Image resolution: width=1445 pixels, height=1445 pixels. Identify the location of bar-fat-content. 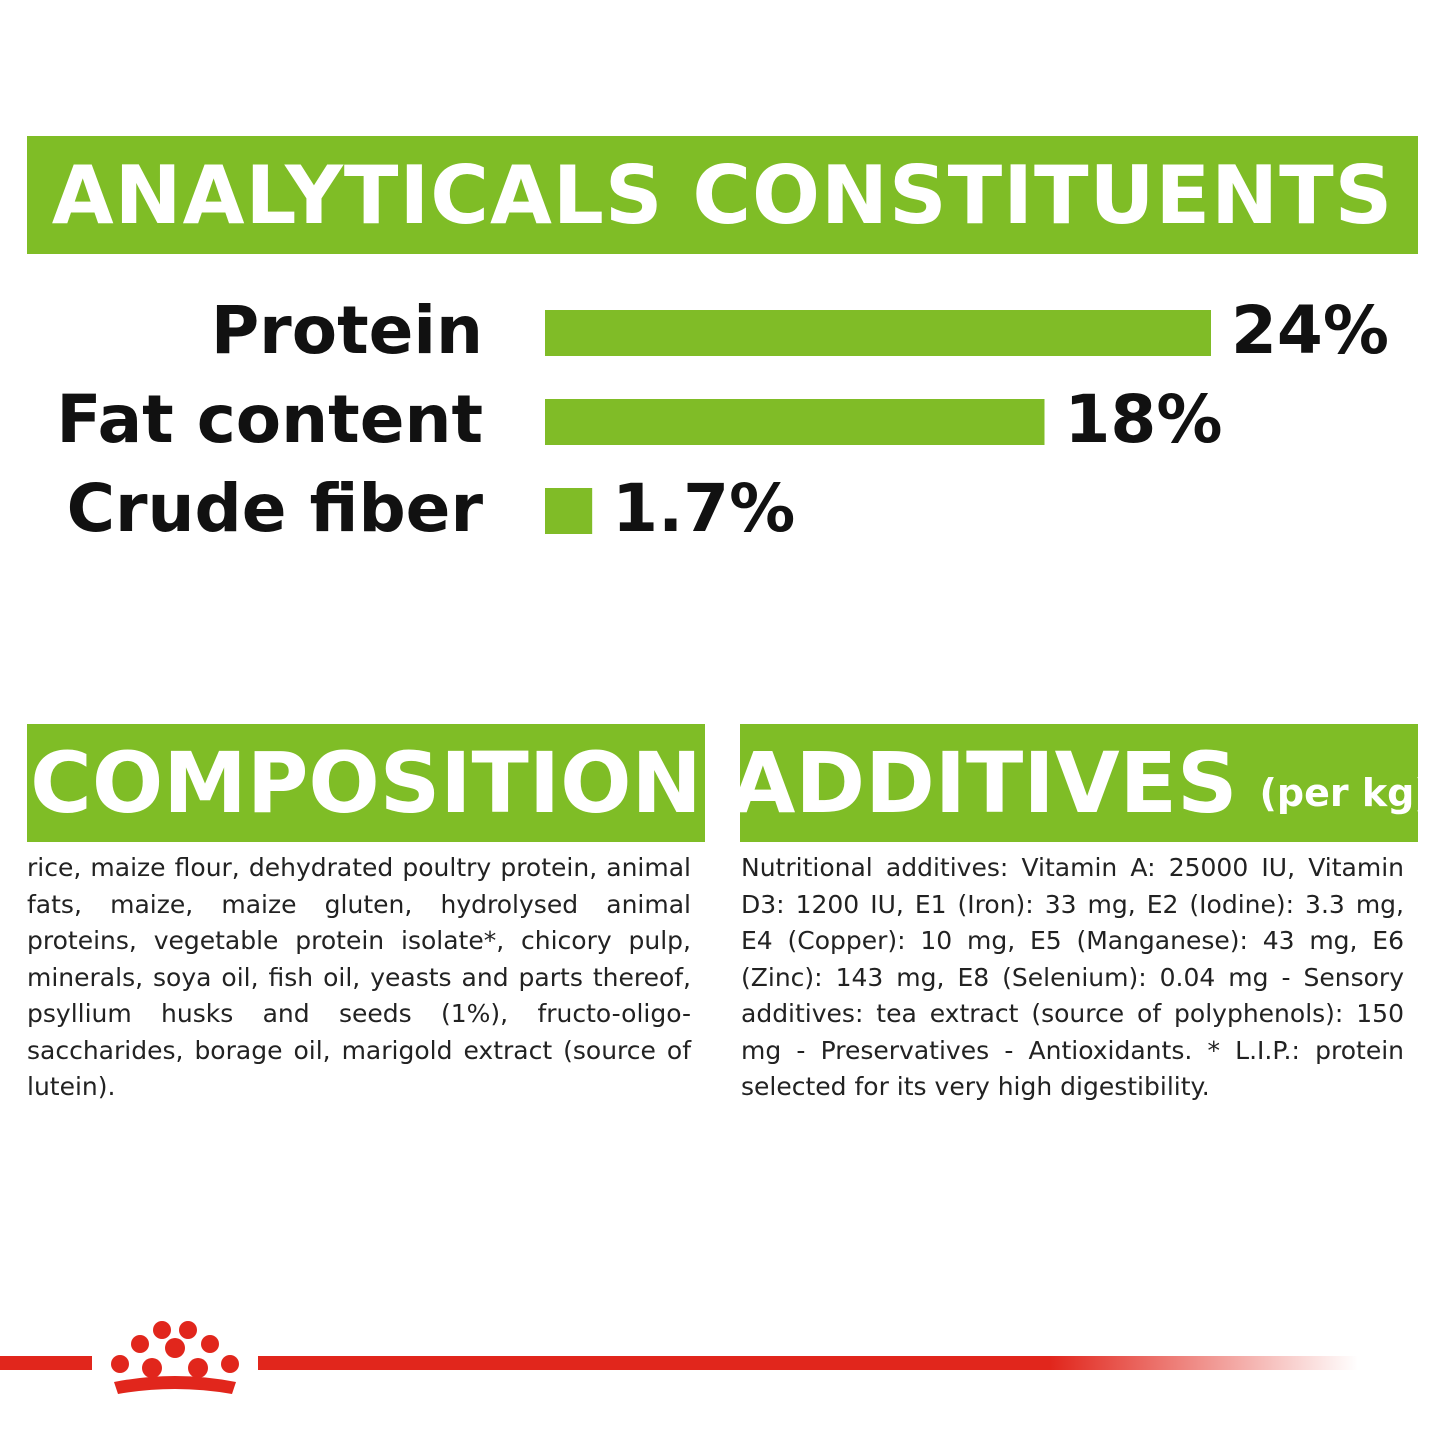
(795, 422).